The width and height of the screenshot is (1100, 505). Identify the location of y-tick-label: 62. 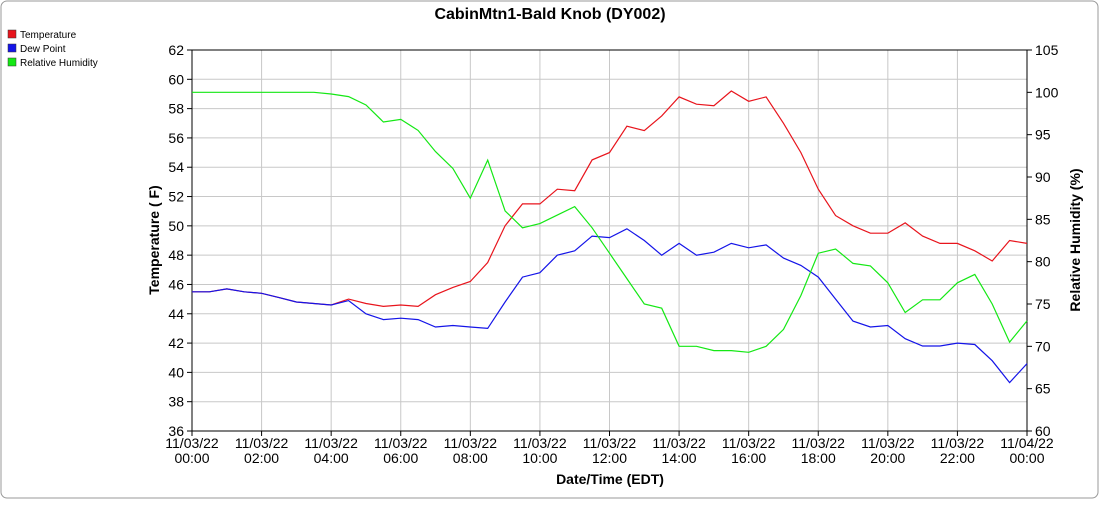
(176, 50).